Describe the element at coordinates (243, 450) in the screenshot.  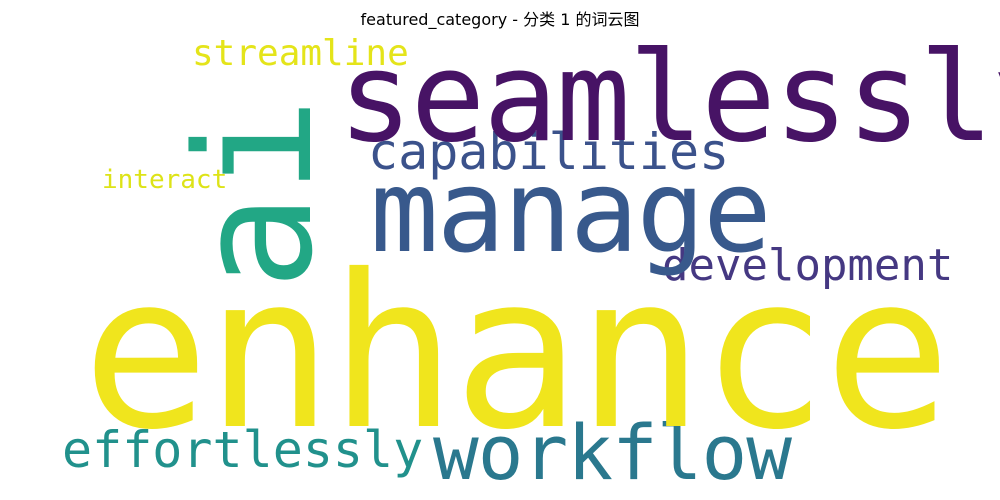
I see `word-effortlessly: effortlessly` at that location.